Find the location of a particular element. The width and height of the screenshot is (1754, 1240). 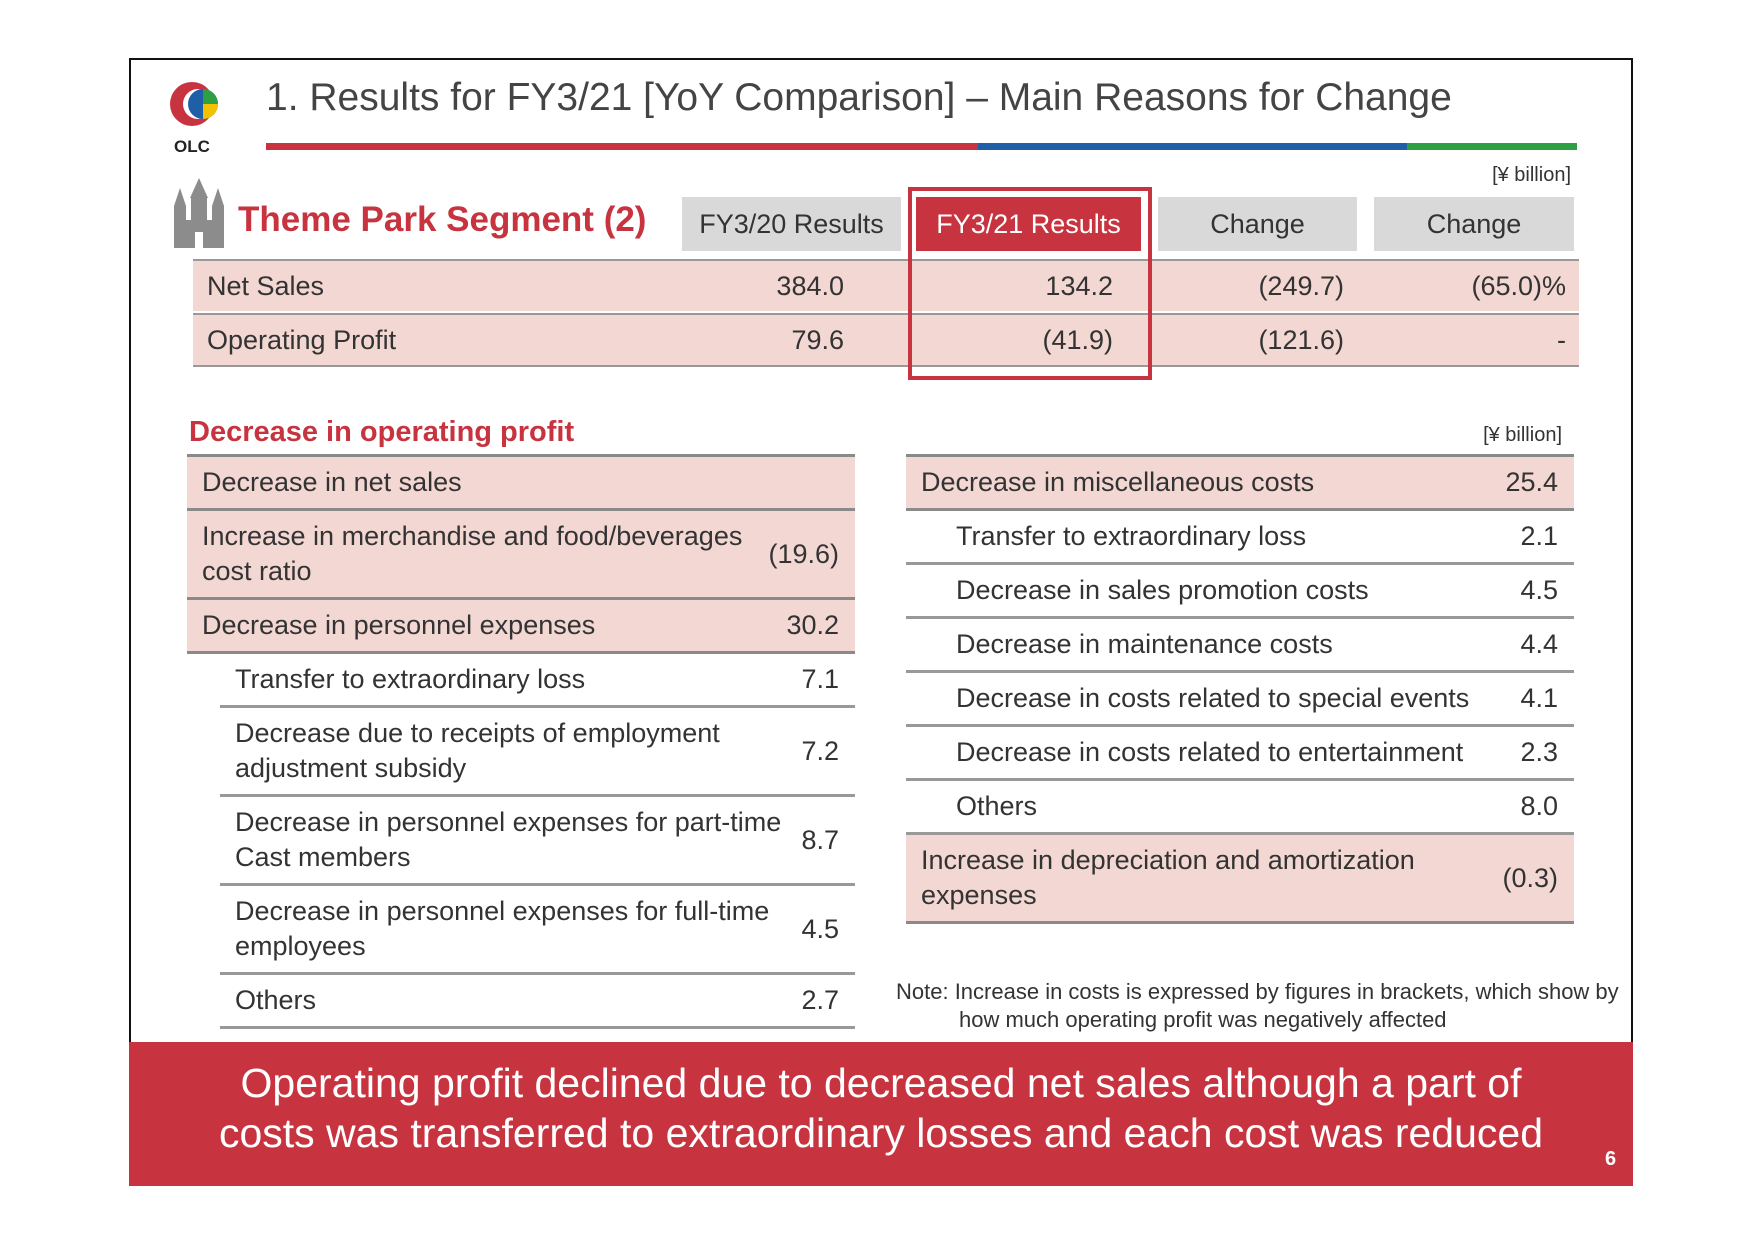

cell-value: 384.0 is located at coordinates (810, 286).